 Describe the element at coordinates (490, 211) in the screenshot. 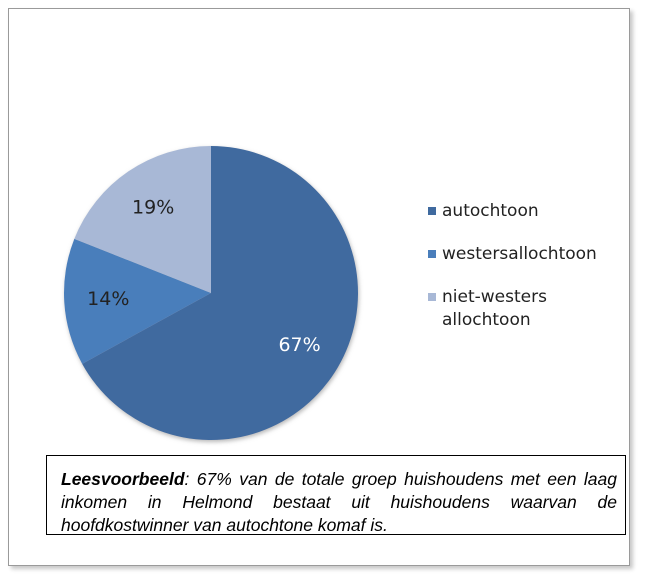

I see `legend-label: autochtoon` at that location.